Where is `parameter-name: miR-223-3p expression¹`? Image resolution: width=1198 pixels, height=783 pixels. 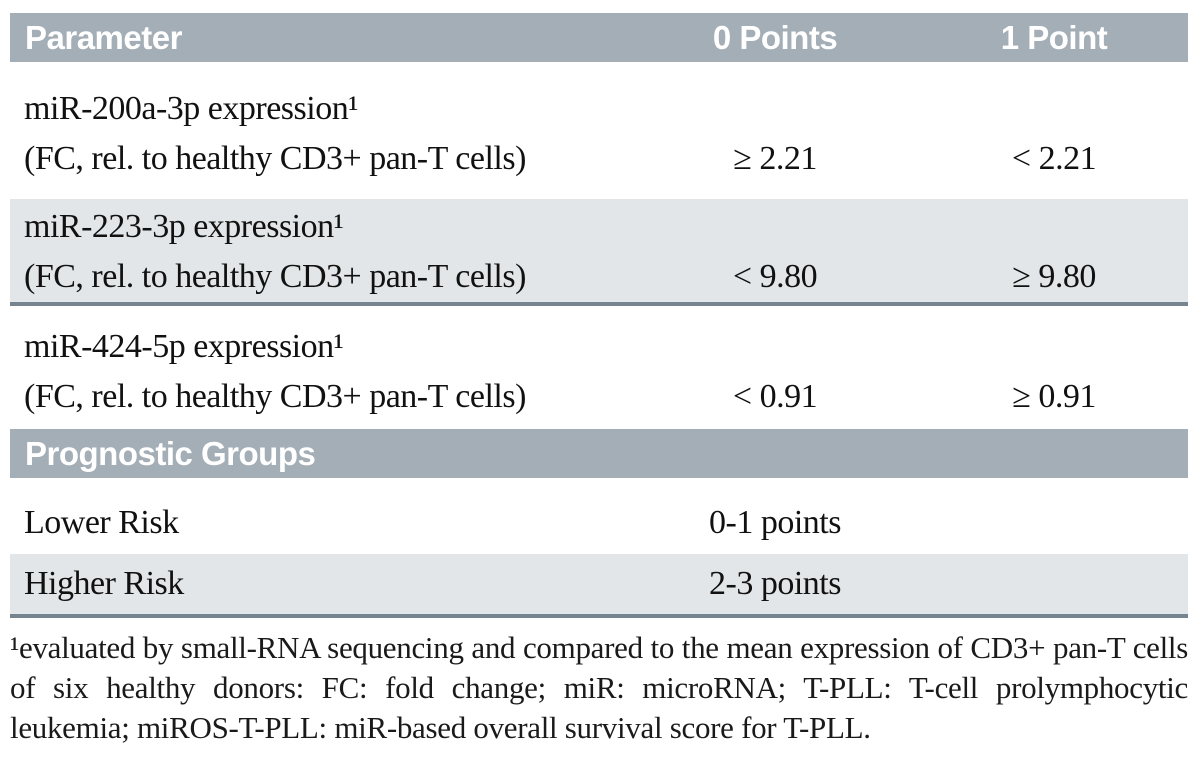 parameter-name: miR-223-3p expression¹ is located at coordinates (184, 226).